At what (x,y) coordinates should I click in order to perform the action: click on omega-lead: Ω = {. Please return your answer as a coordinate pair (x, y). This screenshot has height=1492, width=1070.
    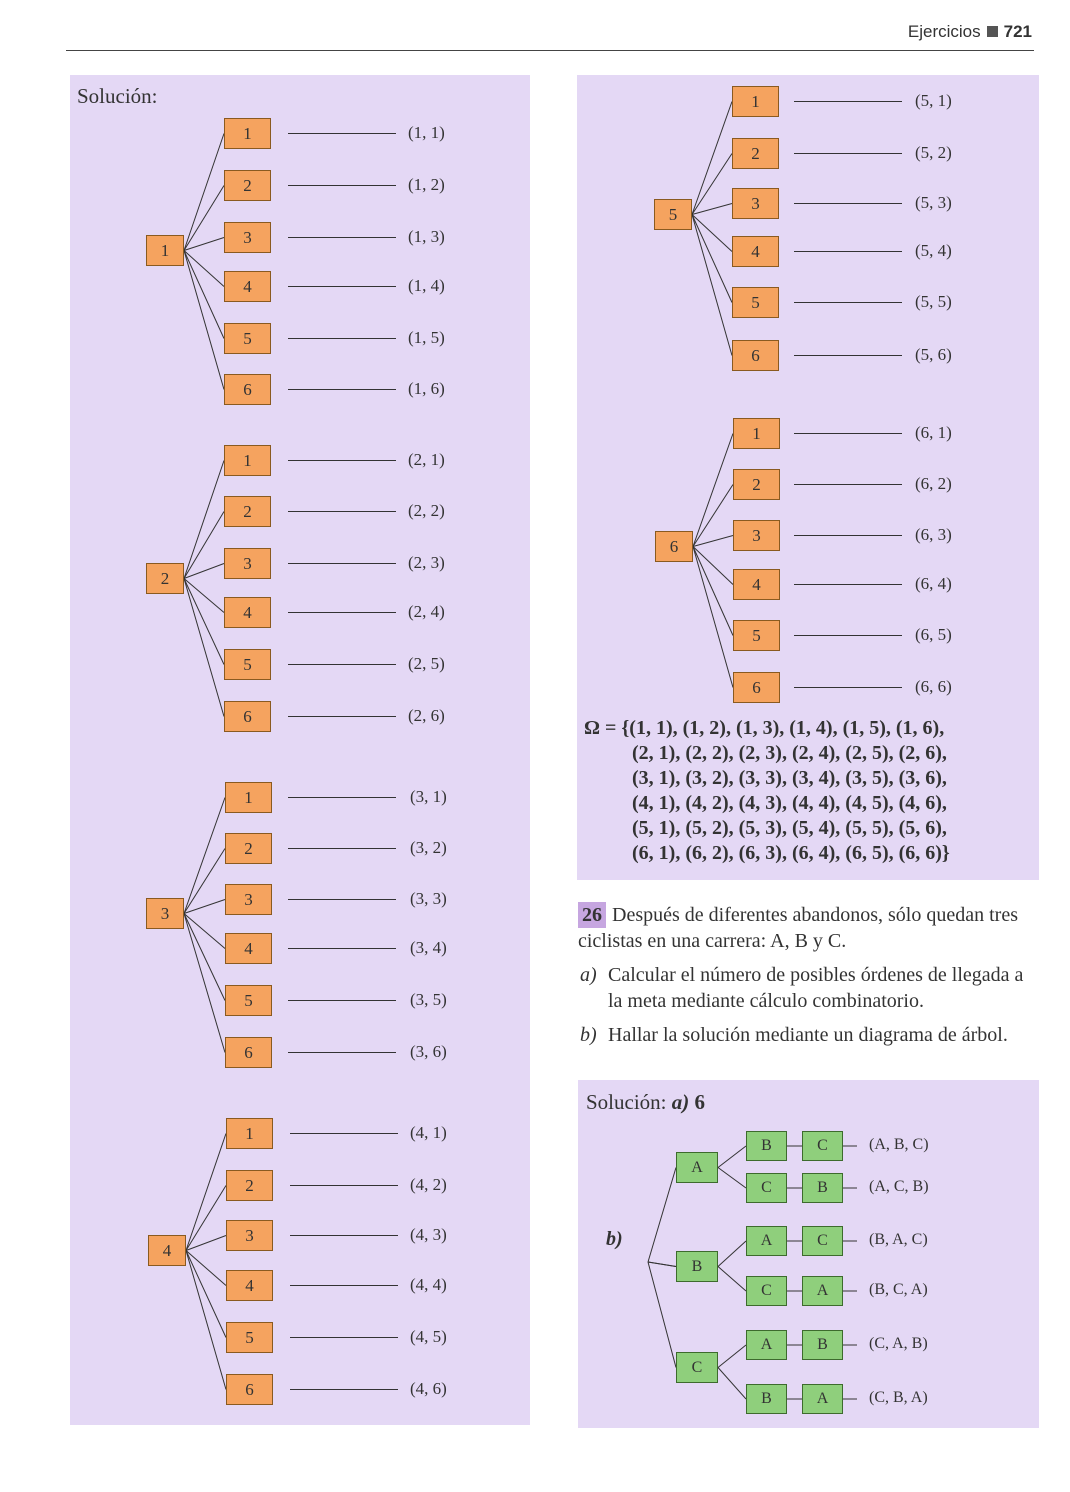
    Looking at the image, I should click on (607, 728).